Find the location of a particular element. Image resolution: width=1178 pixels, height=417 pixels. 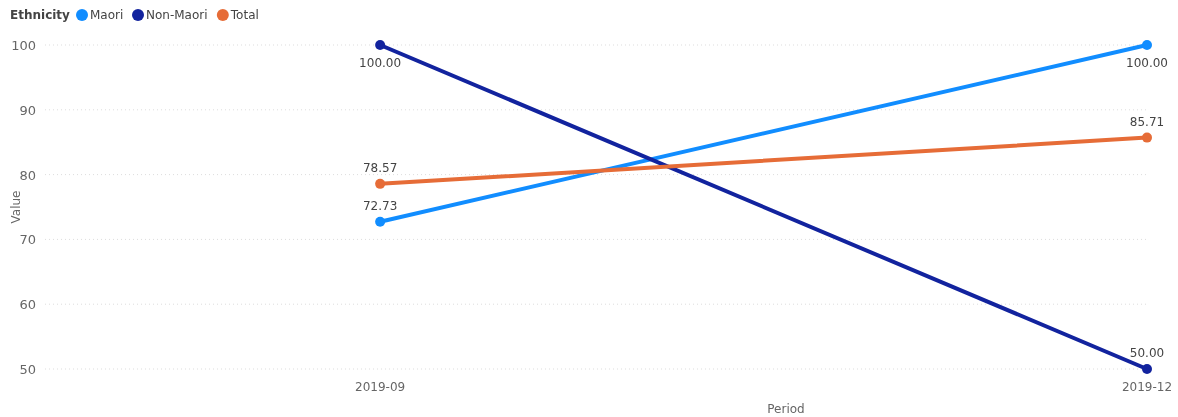

y-tick-label: 60 is located at coordinates (27, 305).